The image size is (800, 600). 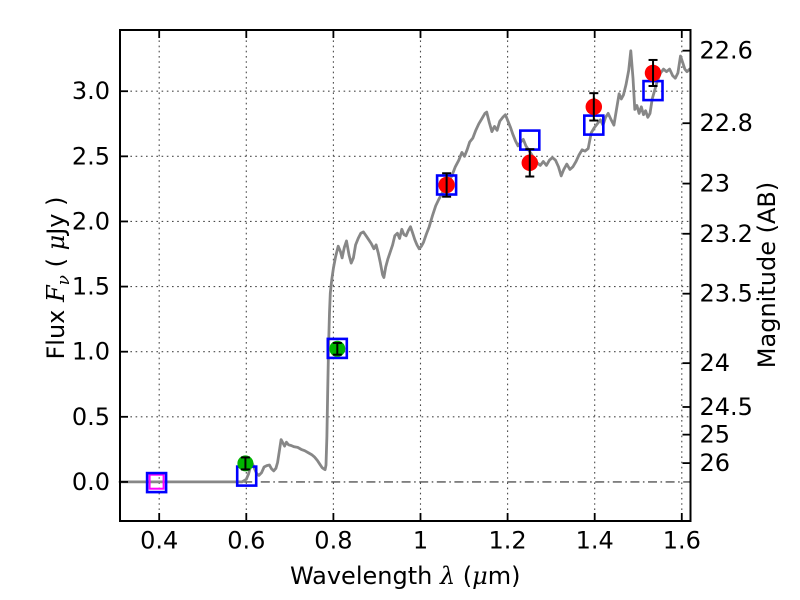 What do you see at coordinates (246, 541) in the screenshot?
I see `x-tick-label: 0.6` at bounding box center [246, 541].